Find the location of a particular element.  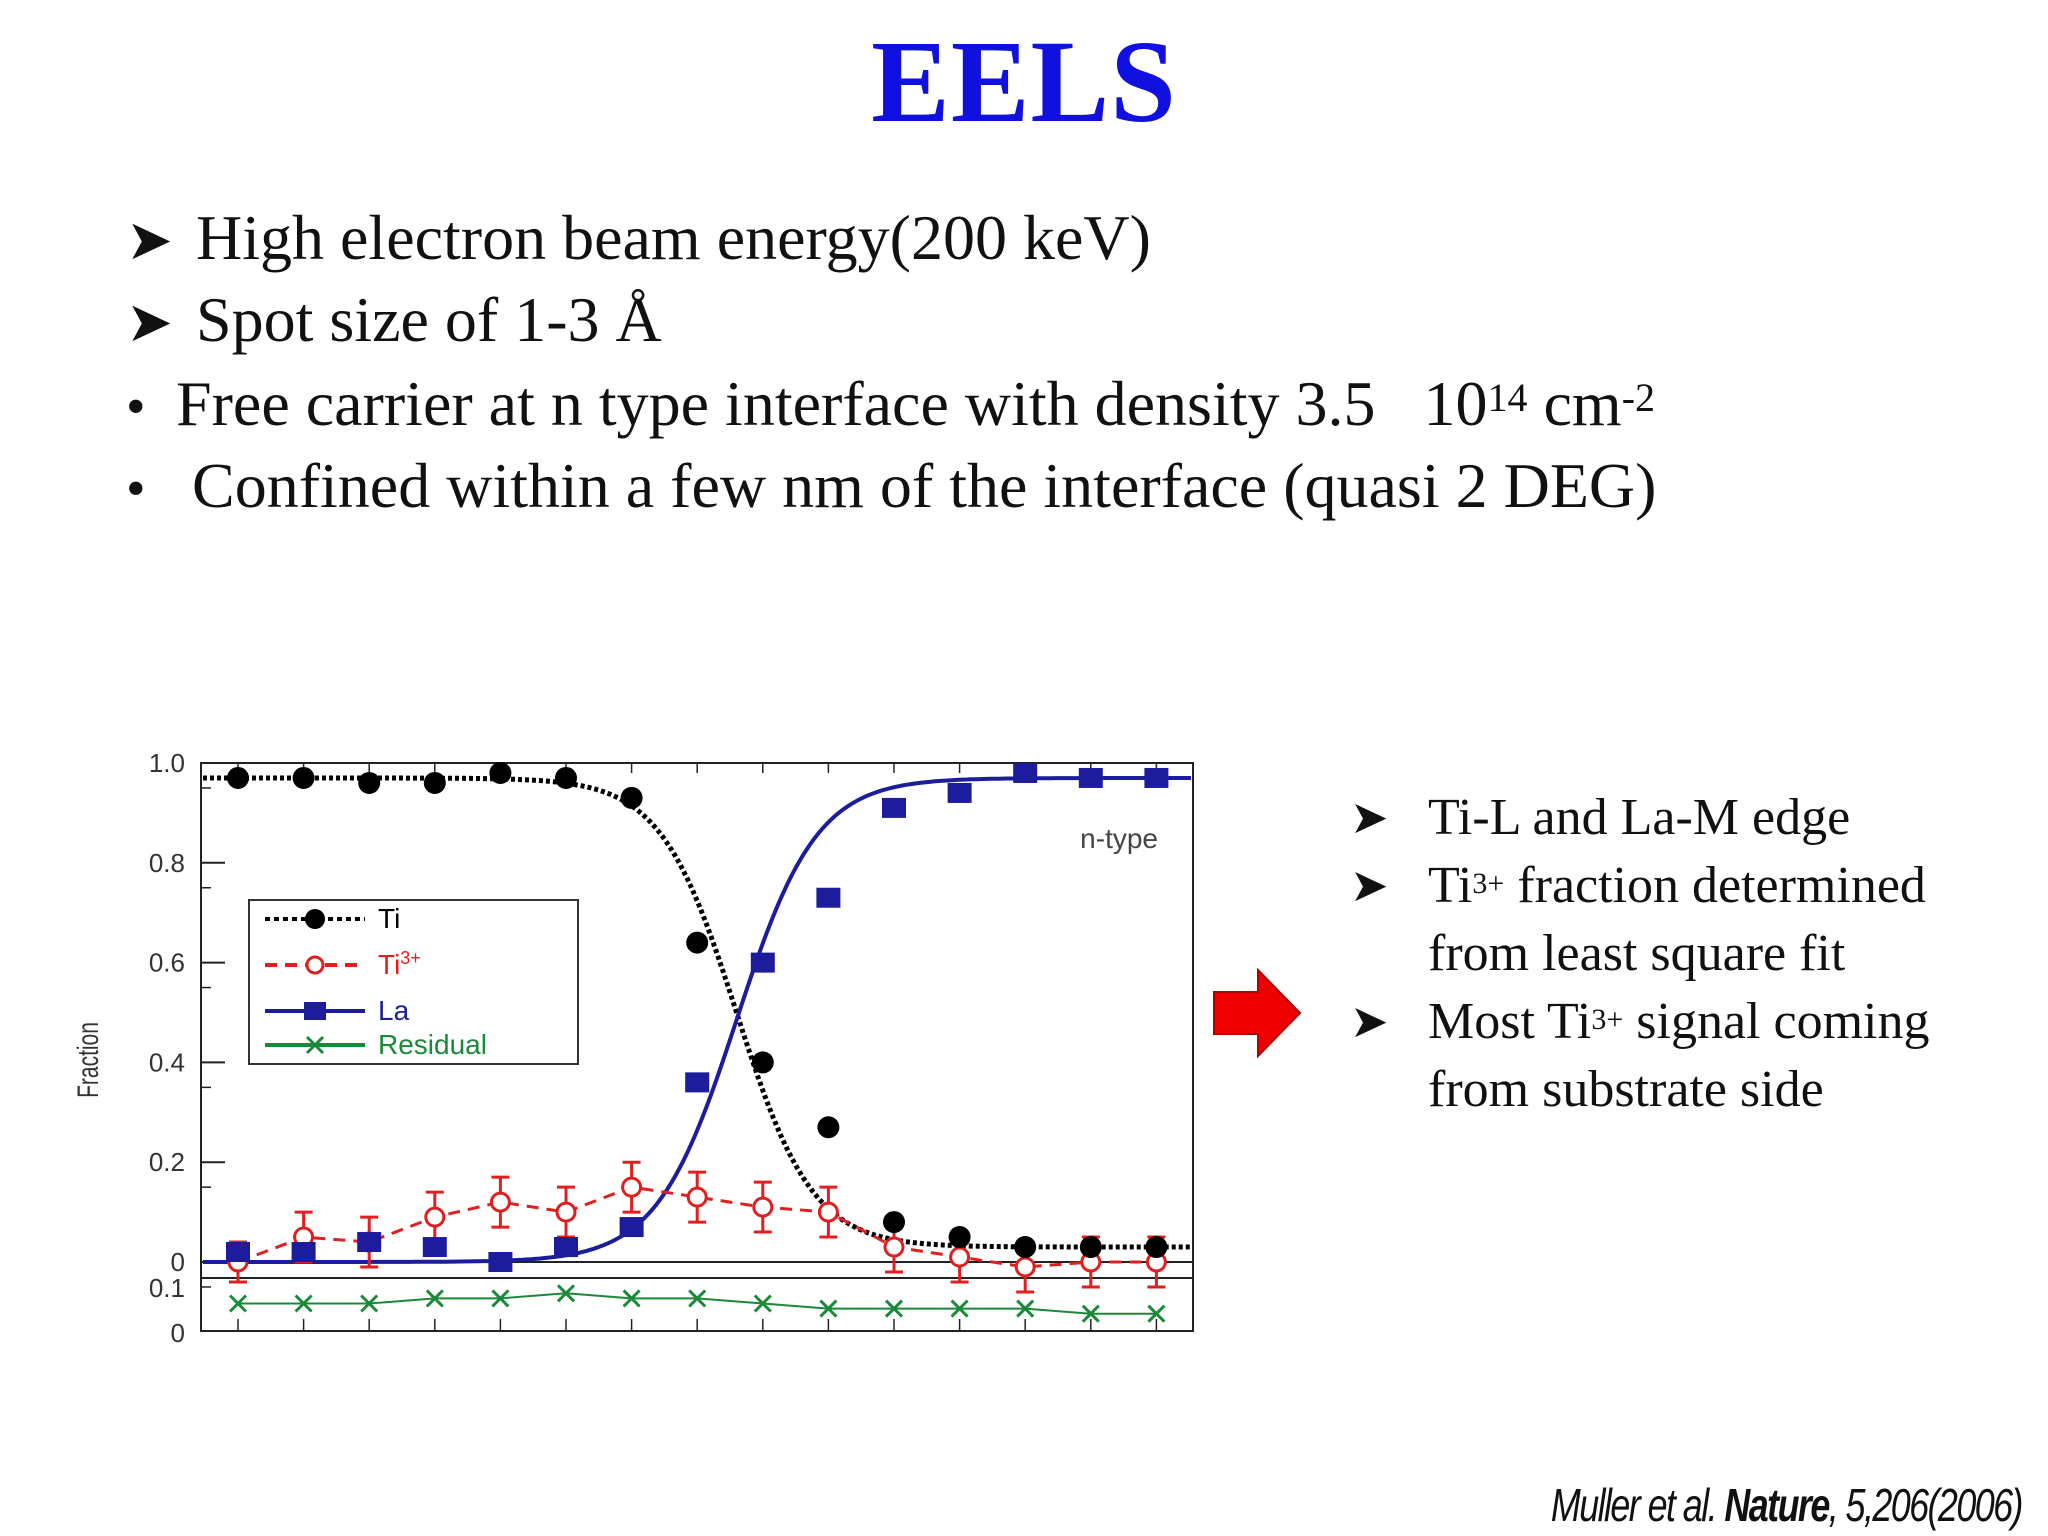

bullet-text: Spot size of 1-3 Å is located at coordinates (429, 319).